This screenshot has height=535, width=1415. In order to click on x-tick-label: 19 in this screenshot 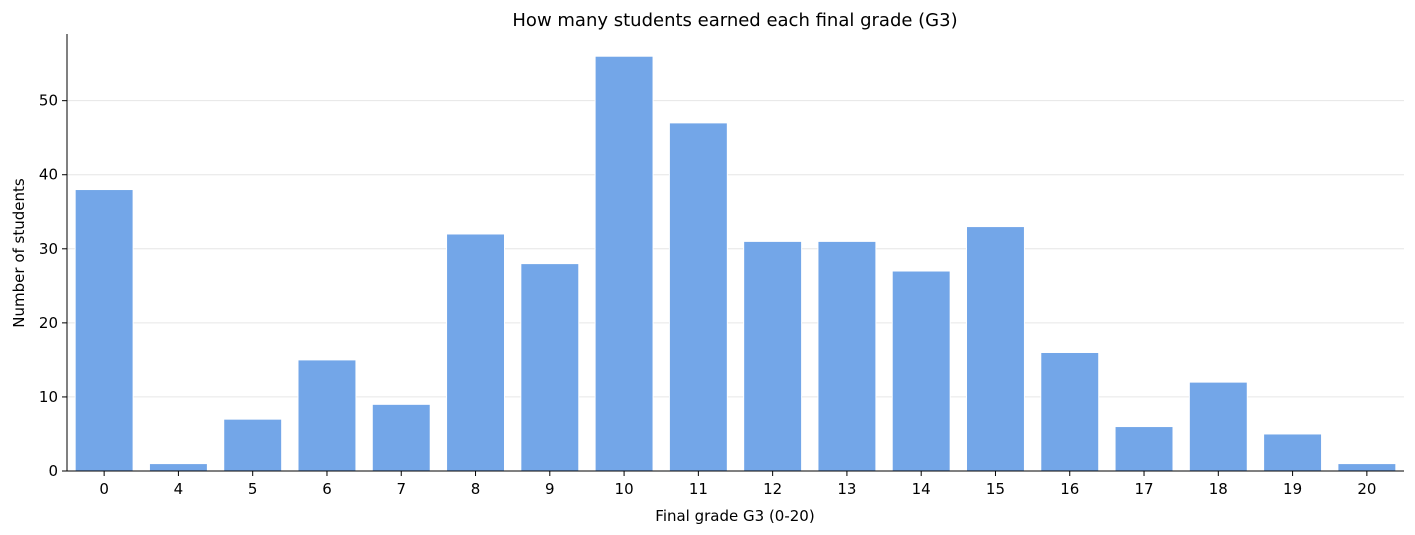, I will do `click(1292, 489)`.